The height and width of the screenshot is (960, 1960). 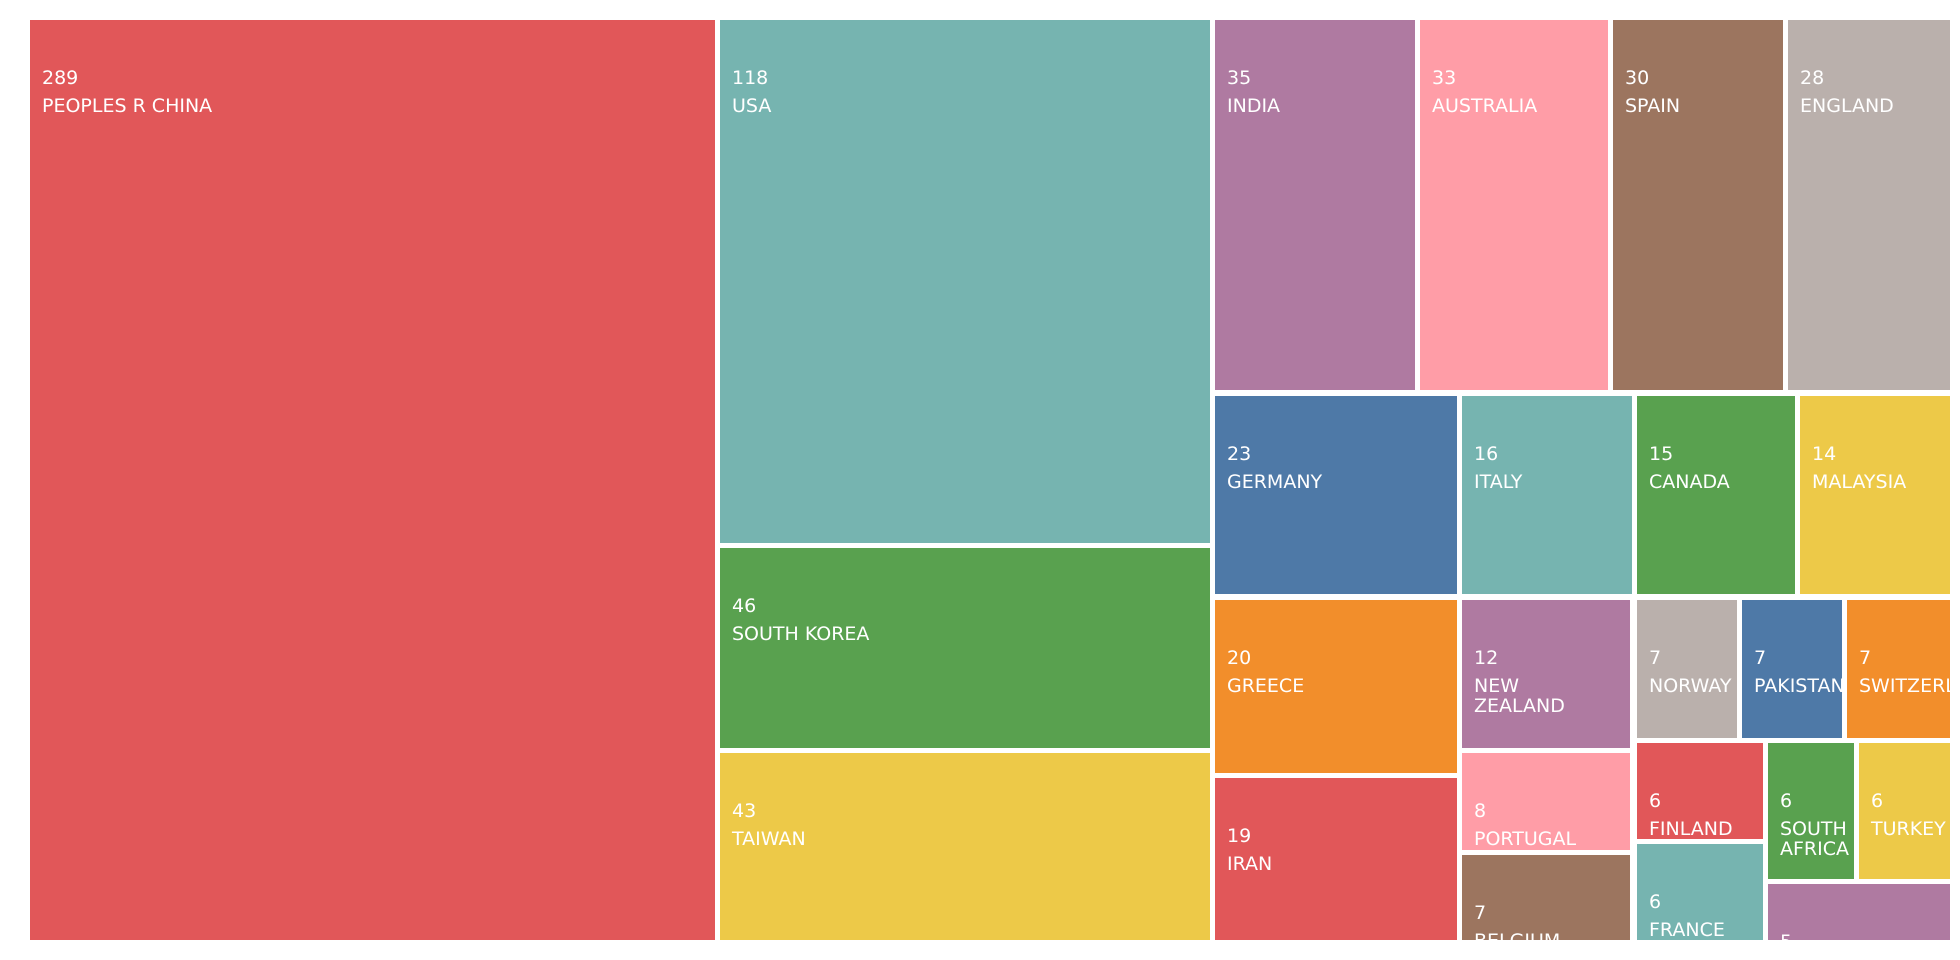 What do you see at coordinates (1690, 686) in the screenshot?
I see `tile-label: NORWAY` at bounding box center [1690, 686].